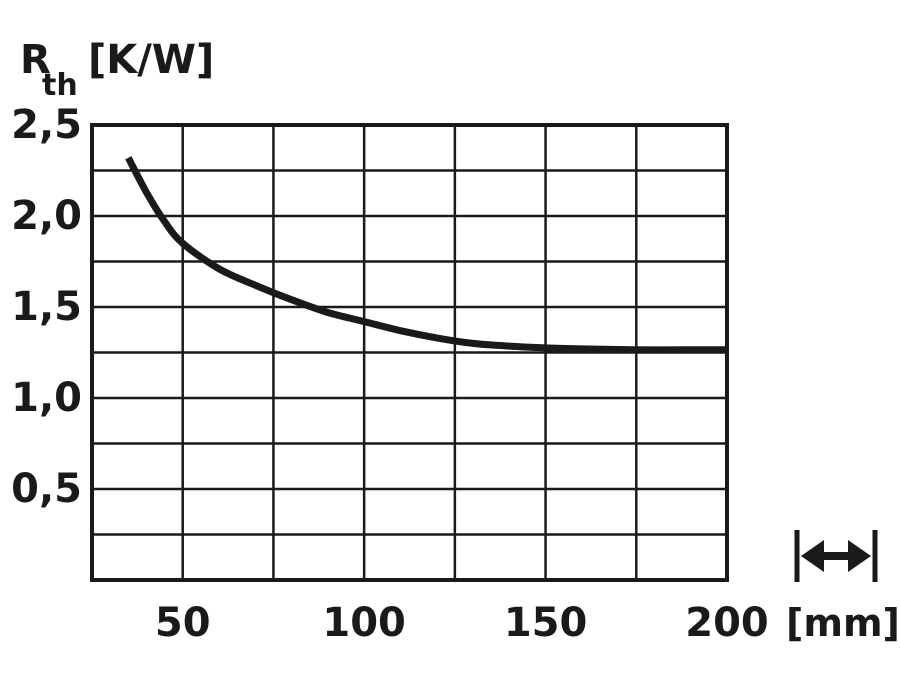 The image size is (900, 675). Describe the element at coordinates (46, 489) in the screenshot. I see `y-tick-label: 0,5` at that location.